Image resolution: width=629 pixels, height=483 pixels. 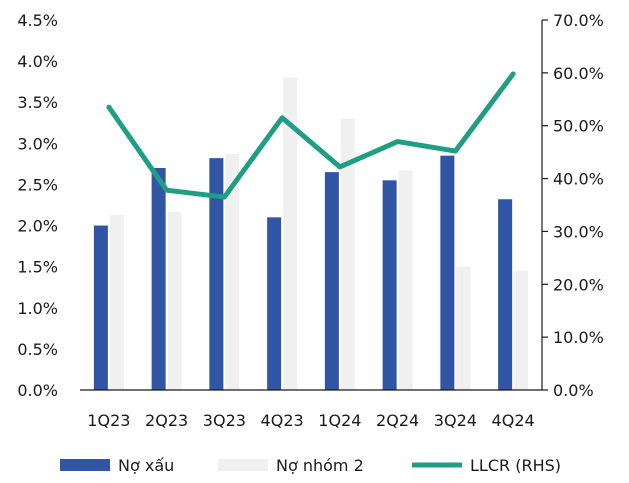 What do you see at coordinates (397, 420) in the screenshot?
I see `x-tick-label: 2Q24` at bounding box center [397, 420].